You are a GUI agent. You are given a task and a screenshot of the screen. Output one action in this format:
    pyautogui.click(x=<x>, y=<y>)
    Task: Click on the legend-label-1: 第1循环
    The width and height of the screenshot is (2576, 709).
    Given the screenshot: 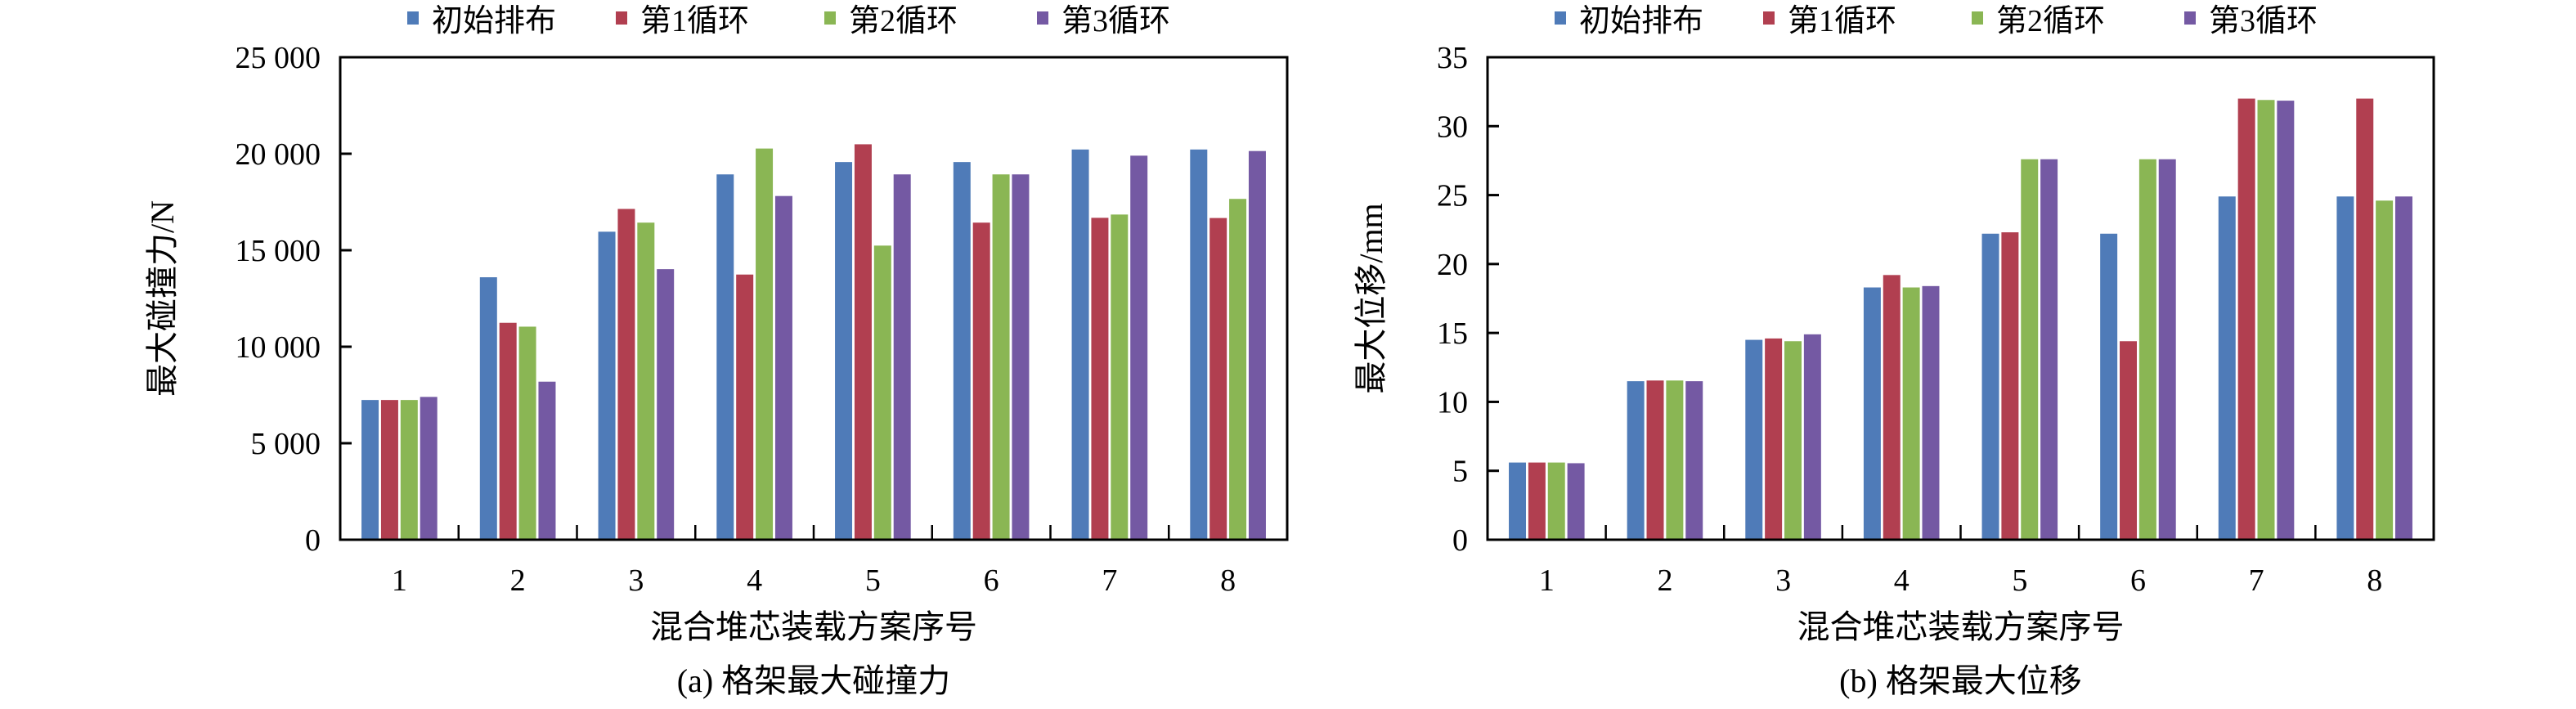 What is the action you would take?
    pyautogui.click(x=695, y=21)
    